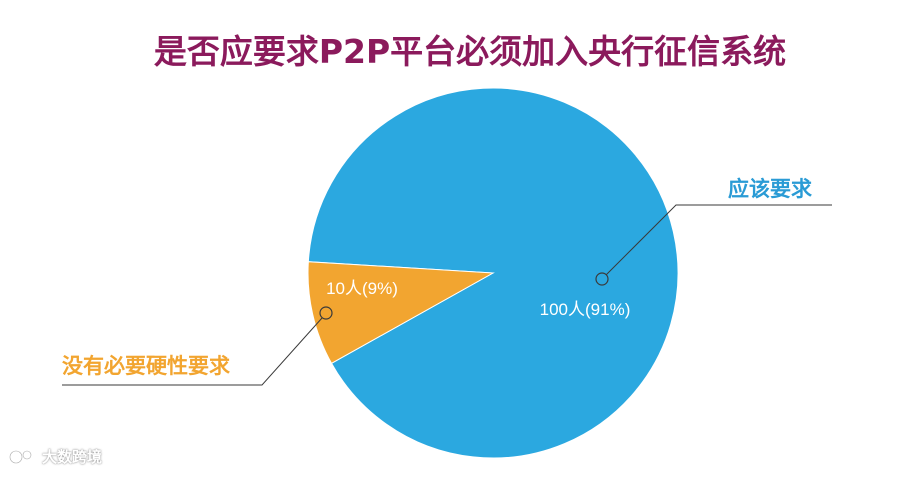 The width and height of the screenshot is (900, 477). Describe the element at coordinates (72, 457) in the screenshot. I see `watermark-text: 大数跨境` at that location.